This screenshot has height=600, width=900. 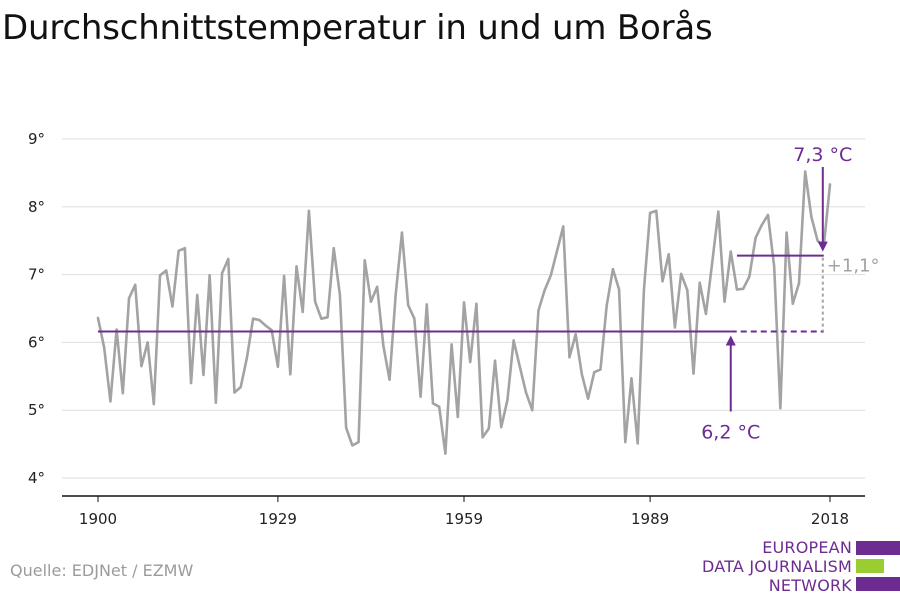 I want to click on data-point-1964, so click(x=495, y=360).